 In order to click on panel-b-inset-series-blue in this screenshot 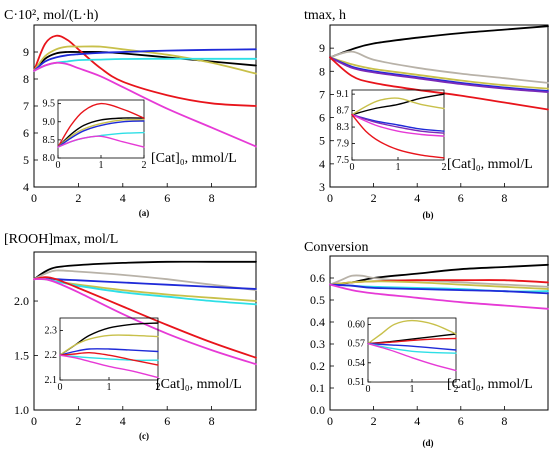, I will do `click(398, 123)`.